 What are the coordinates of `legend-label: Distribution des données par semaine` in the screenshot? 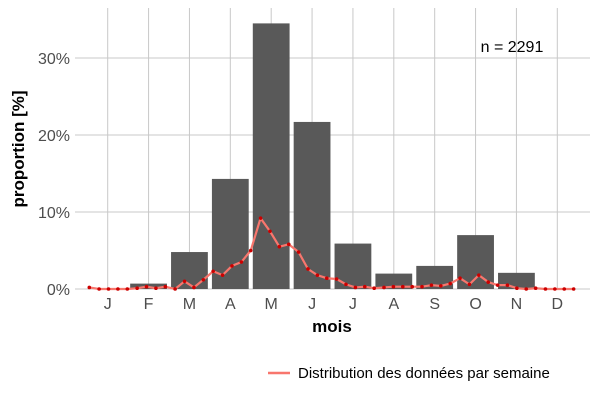 It's located at (424, 373).